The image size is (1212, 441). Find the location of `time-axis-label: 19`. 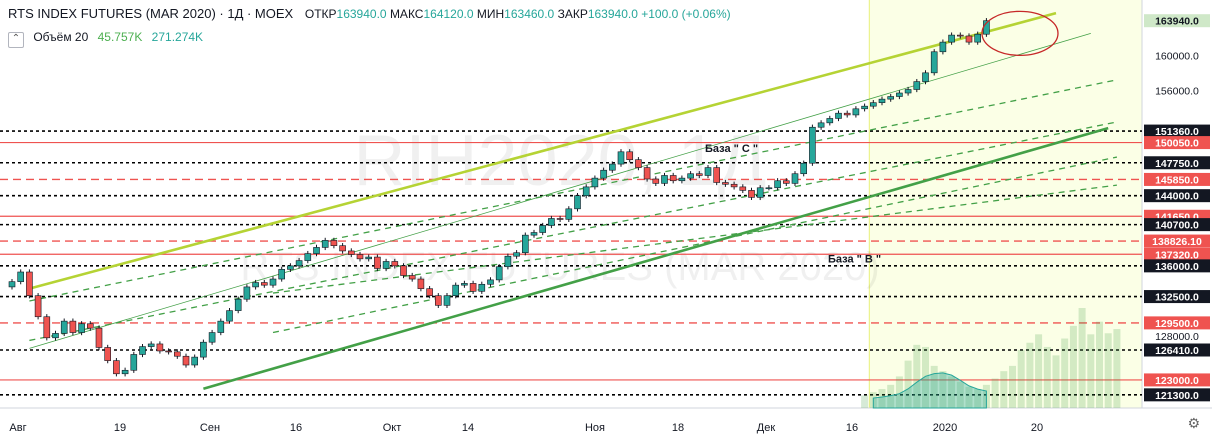

time-axis-label: 19 is located at coordinates (120, 428).